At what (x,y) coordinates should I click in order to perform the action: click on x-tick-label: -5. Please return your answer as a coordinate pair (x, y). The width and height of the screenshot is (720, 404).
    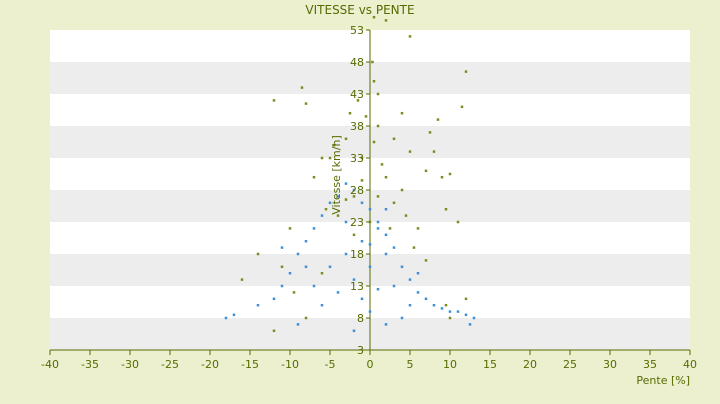
    Looking at the image, I should click on (330, 364).